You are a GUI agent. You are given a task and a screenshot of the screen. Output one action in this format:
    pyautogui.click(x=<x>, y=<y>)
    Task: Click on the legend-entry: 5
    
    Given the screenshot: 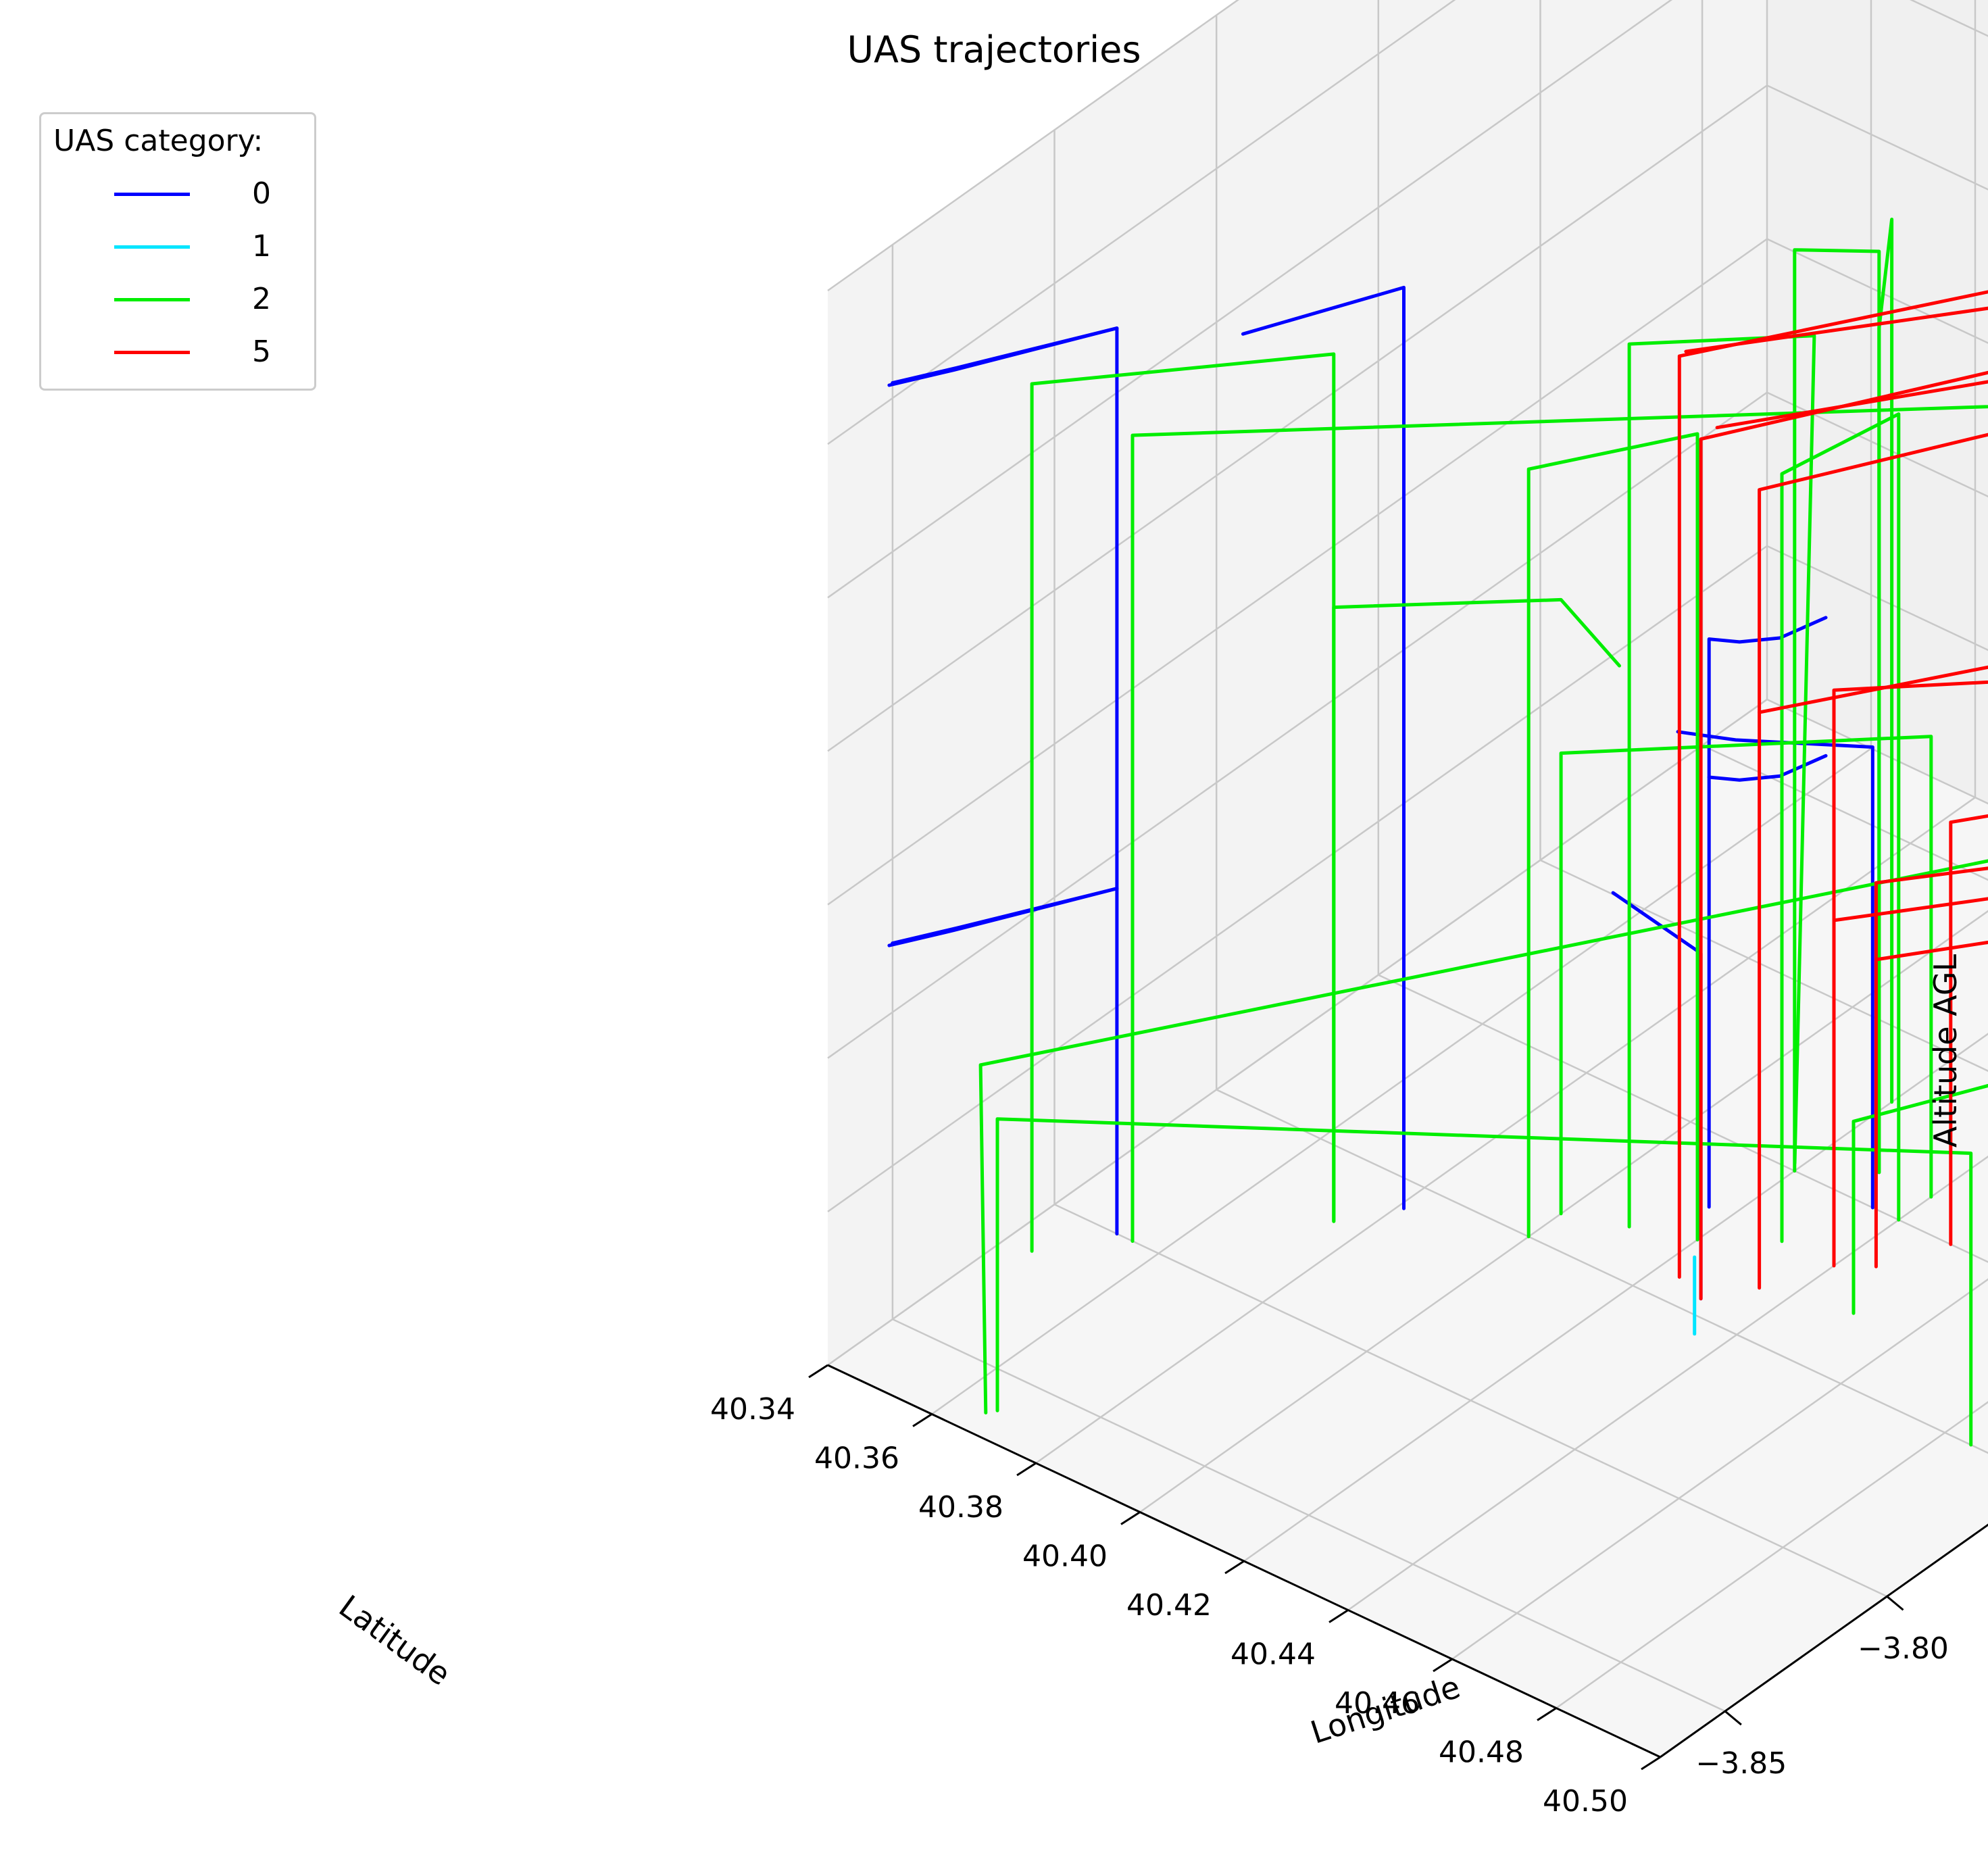 What is the action you would take?
    pyautogui.click(x=179, y=352)
    